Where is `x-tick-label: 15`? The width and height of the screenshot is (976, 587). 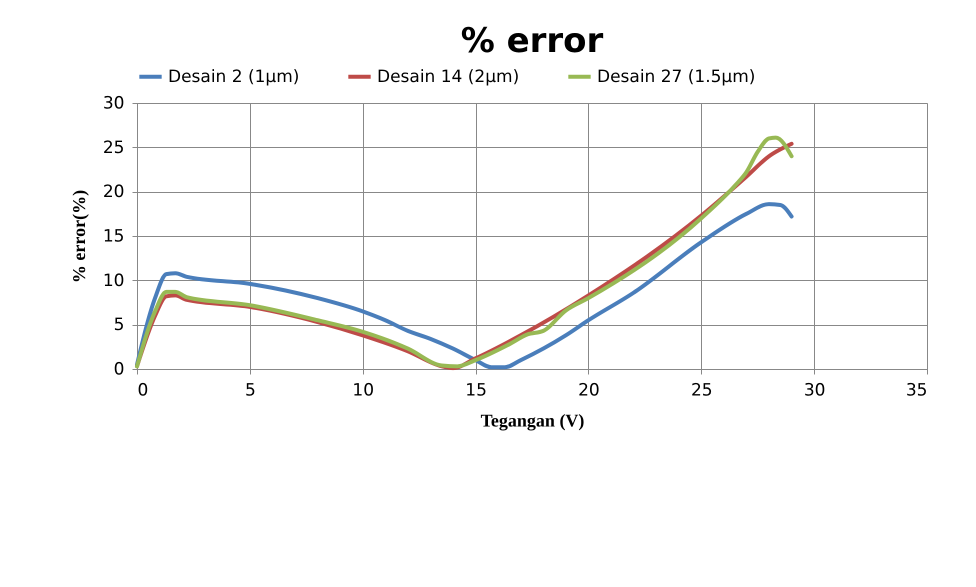 x-tick-label: 15 is located at coordinates (476, 390).